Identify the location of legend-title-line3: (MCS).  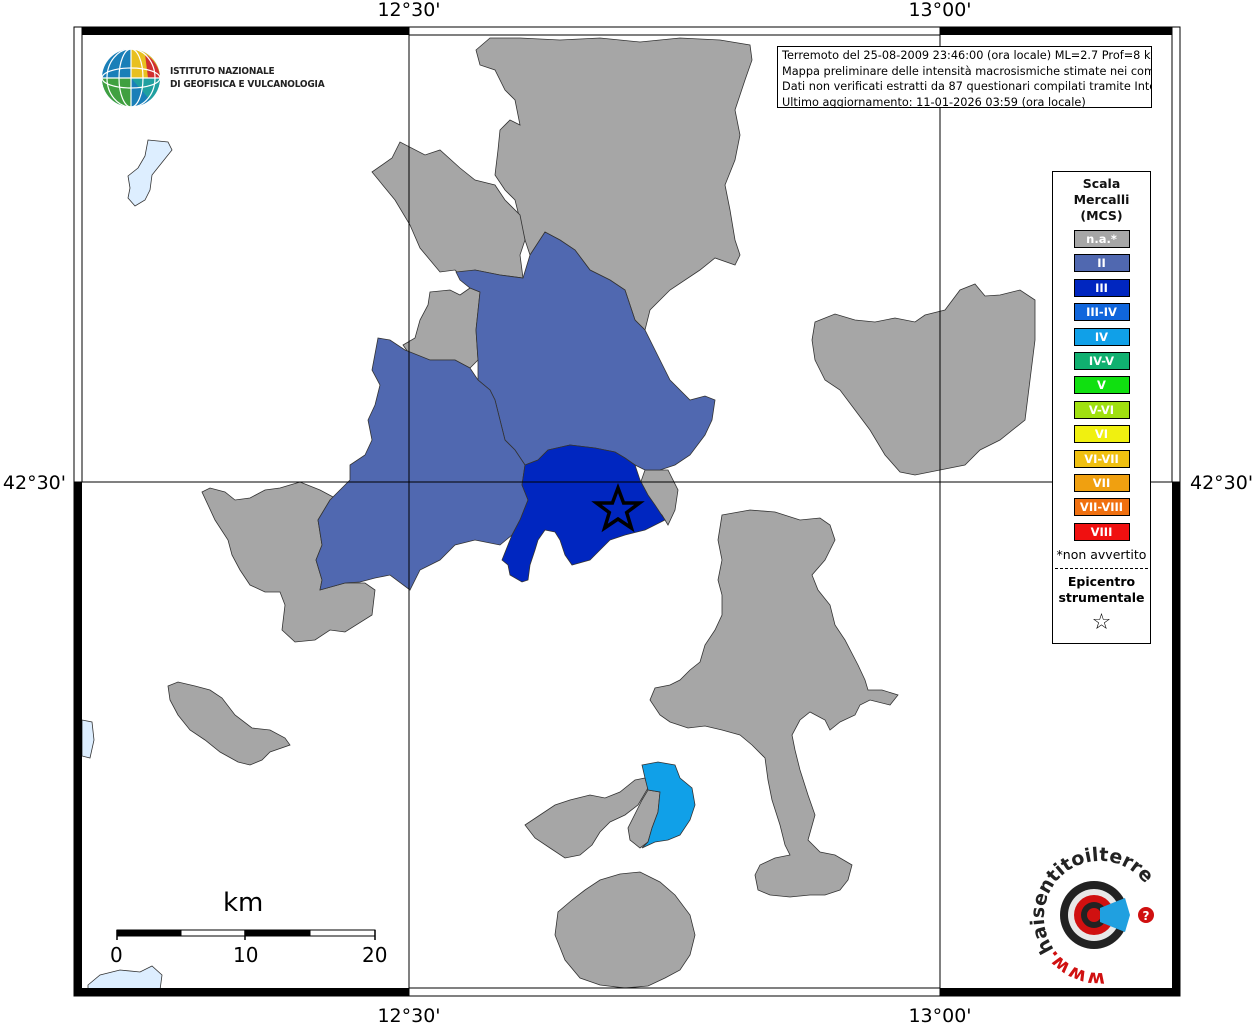
(1101, 215).